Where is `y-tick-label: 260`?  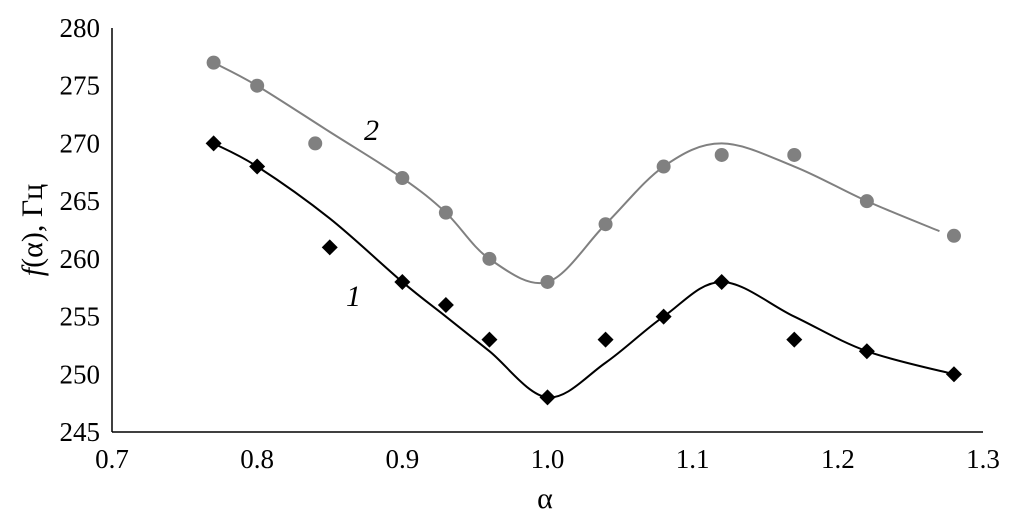 y-tick-label: 260 is located at coordinates (80, 259).